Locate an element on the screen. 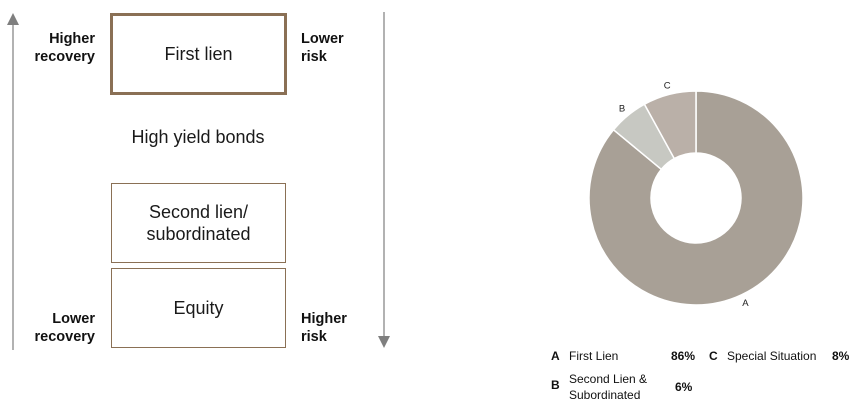  first-lien-box: First lien is located at coordinates (198, 54).